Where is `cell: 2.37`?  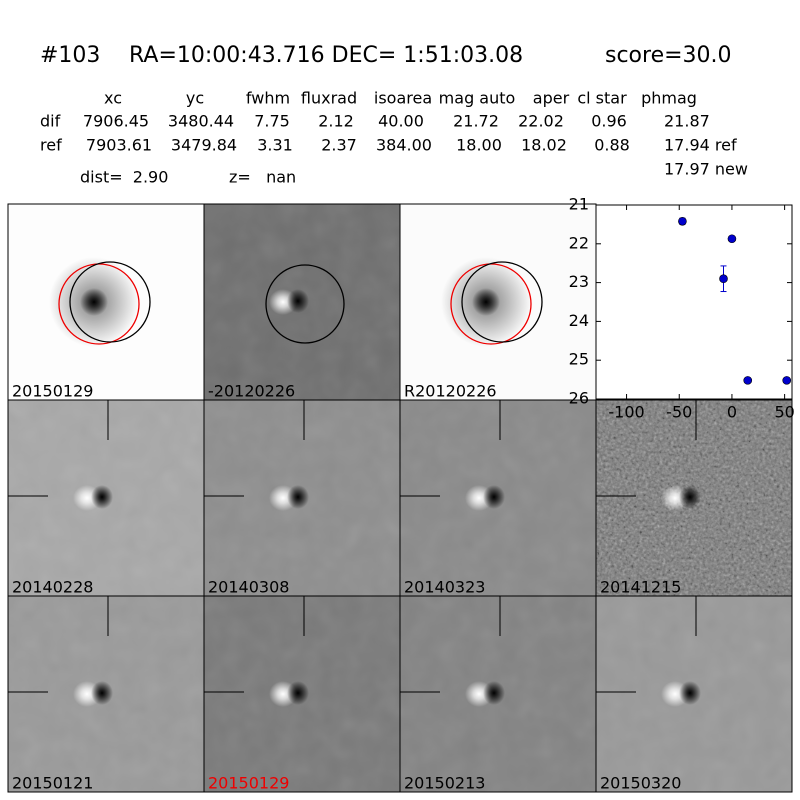 cell: 2.37 is located at coordinates (339, 145).